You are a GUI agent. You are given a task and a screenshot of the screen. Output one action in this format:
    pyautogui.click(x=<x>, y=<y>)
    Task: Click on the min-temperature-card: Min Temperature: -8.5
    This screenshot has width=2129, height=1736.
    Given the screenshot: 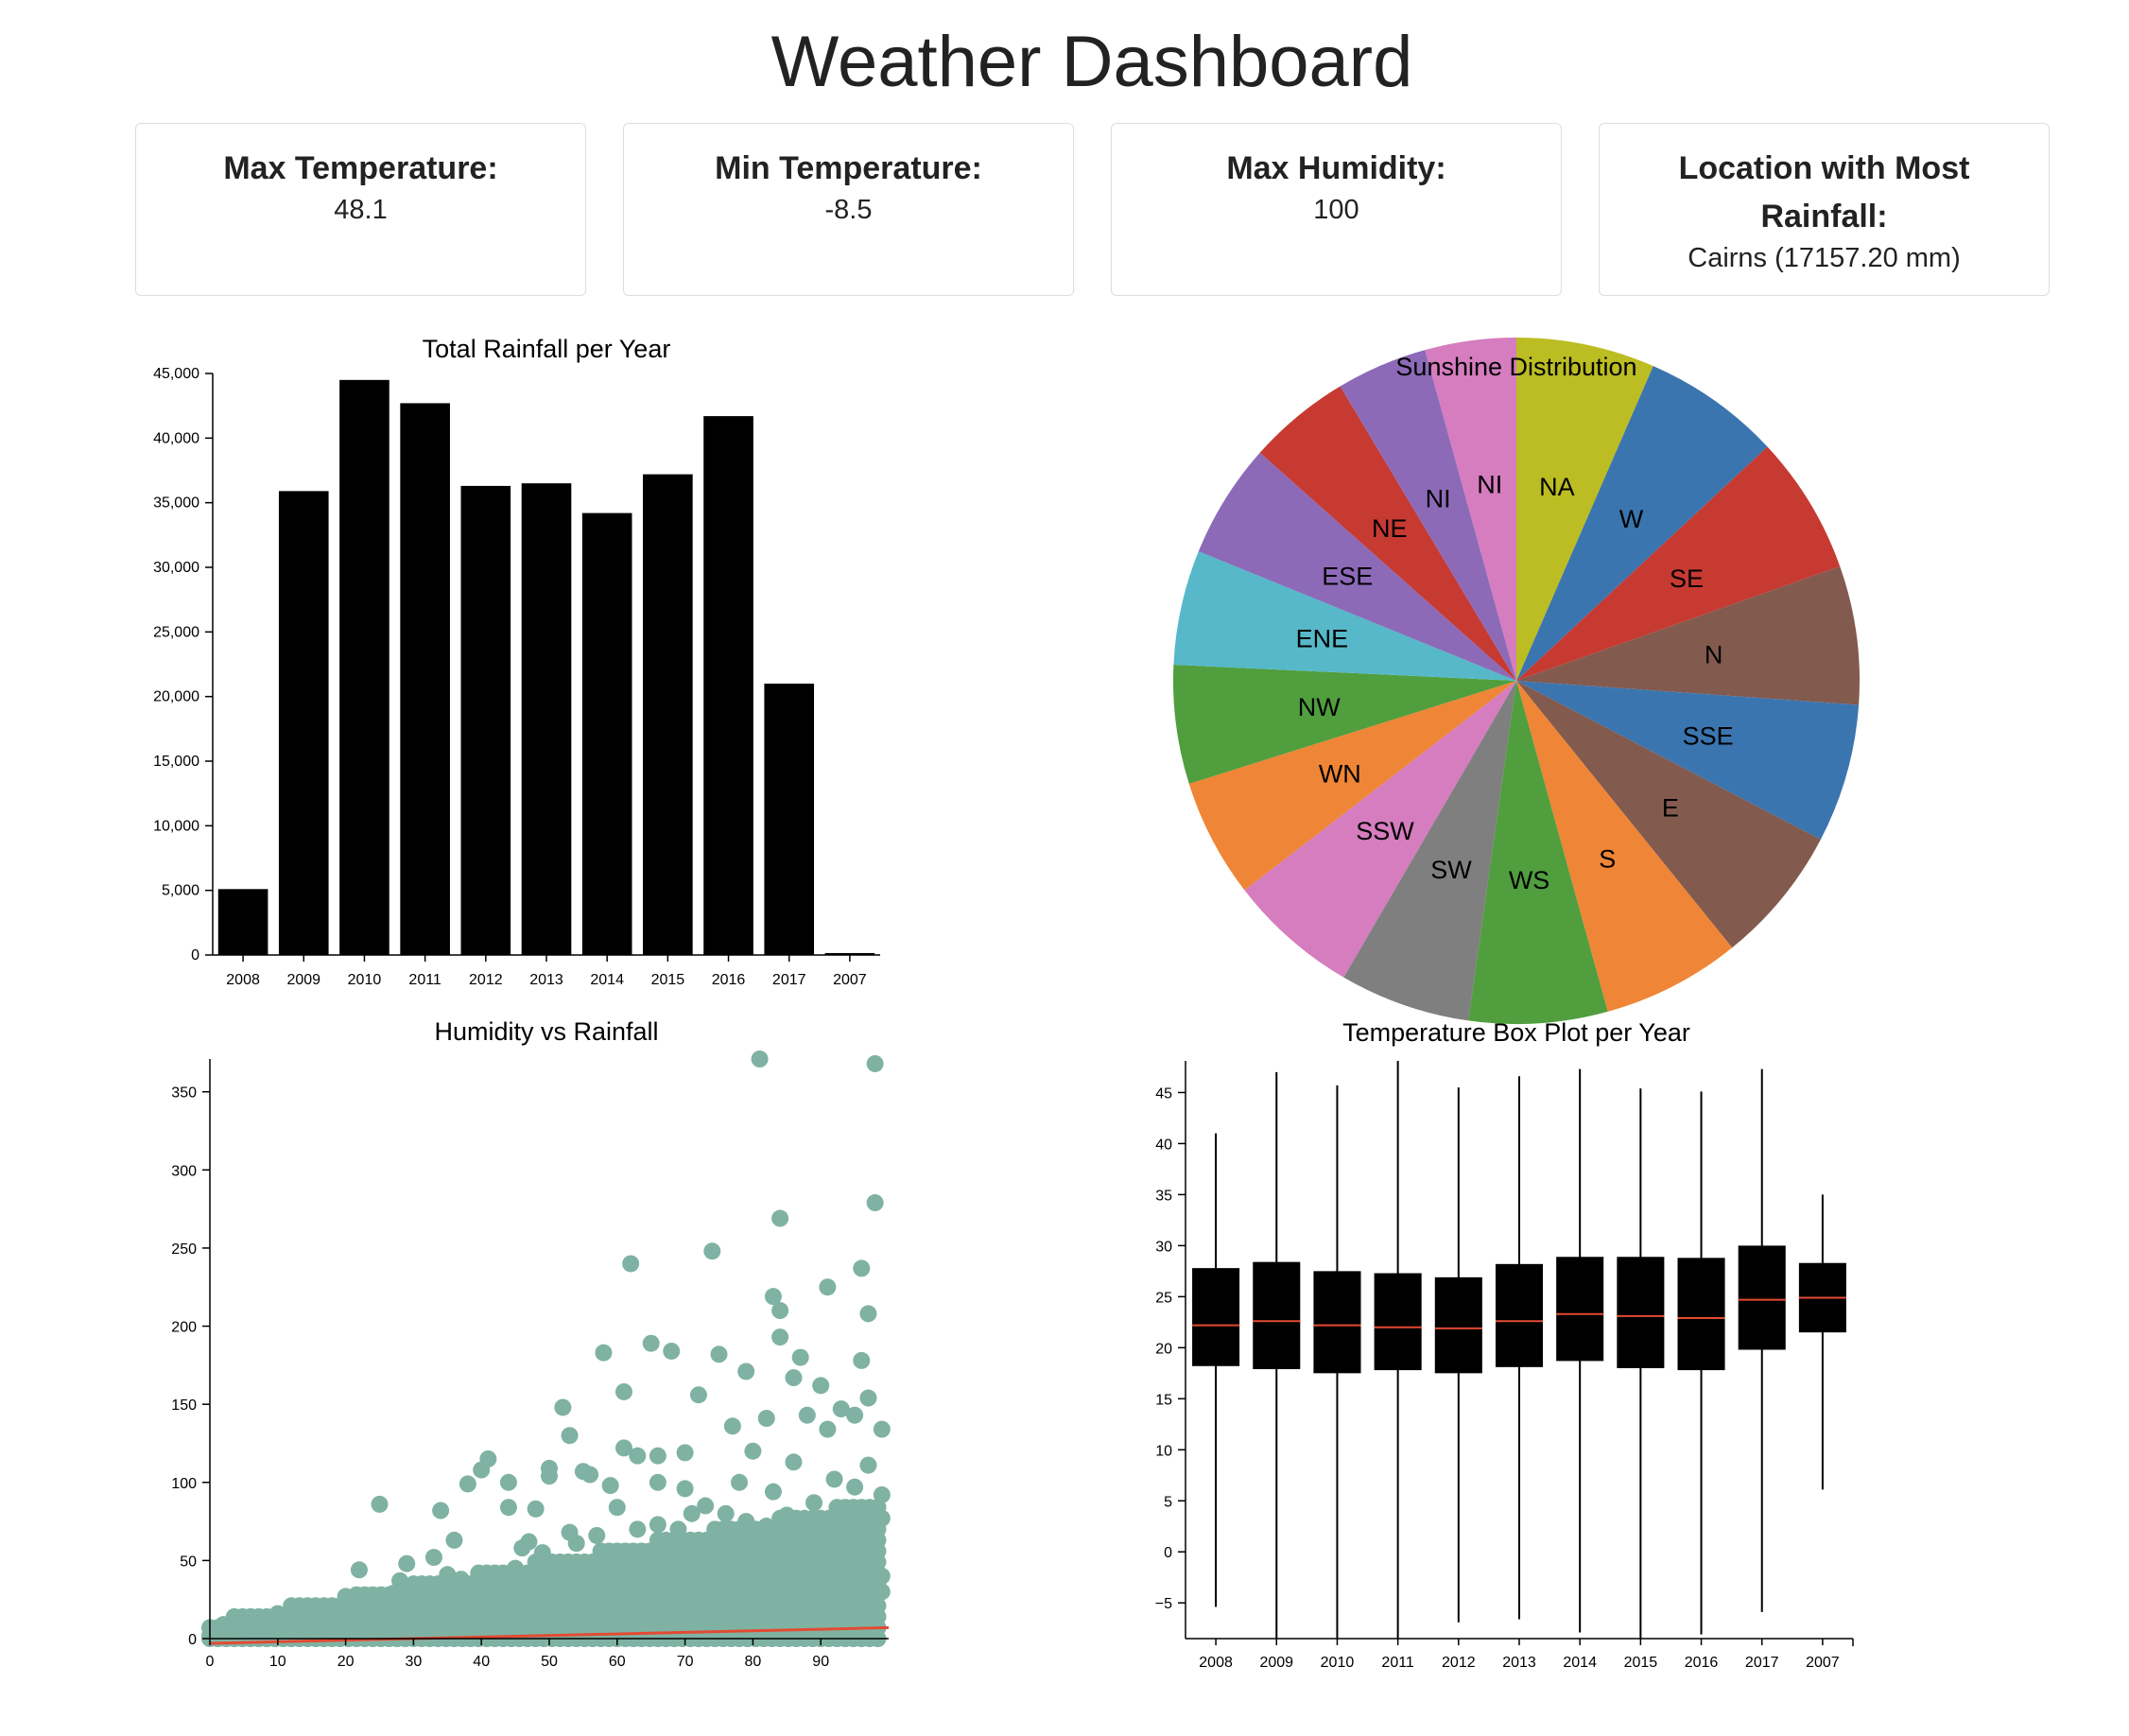 What is the action you would take?
    pyautogui.click(x=848, y=209)
    